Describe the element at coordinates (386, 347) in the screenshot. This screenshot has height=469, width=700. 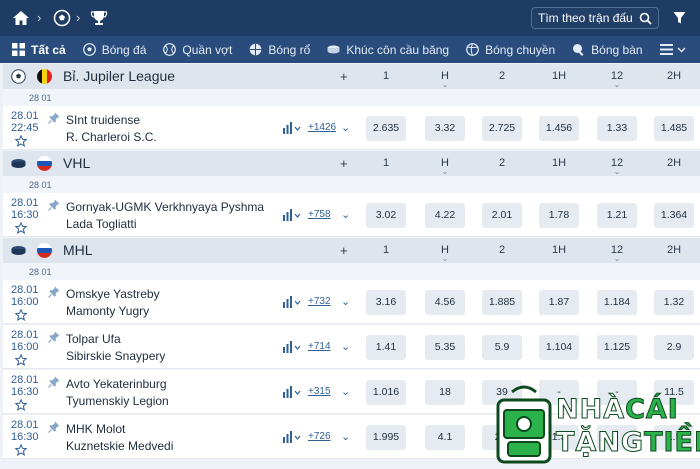
I see `odds-button: 1.41` at that location.